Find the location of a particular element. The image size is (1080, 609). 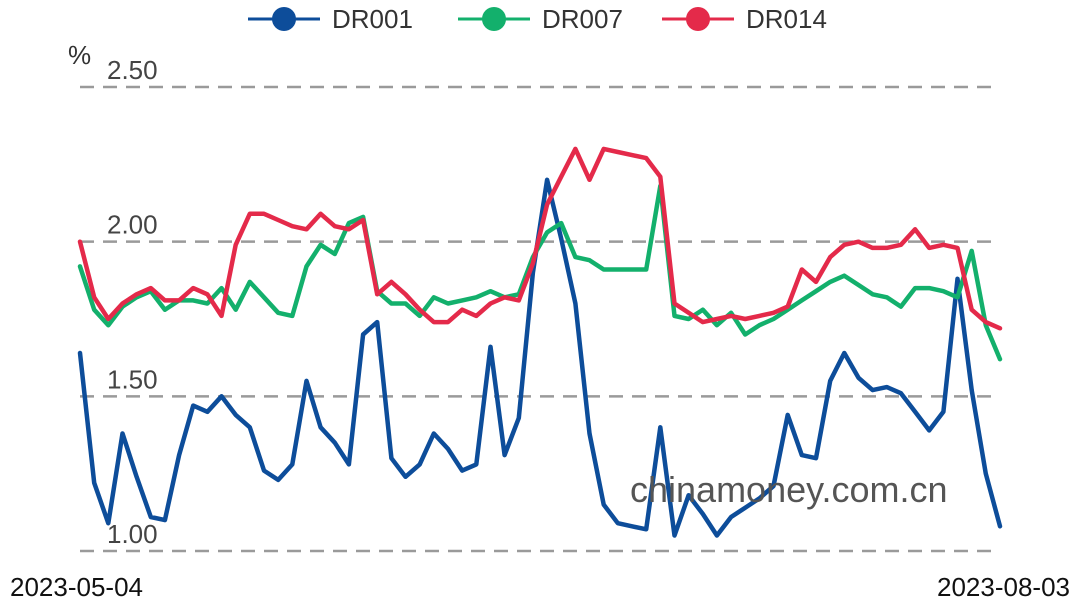

legend-marker-dr014 is located at coordinates (698, 19).